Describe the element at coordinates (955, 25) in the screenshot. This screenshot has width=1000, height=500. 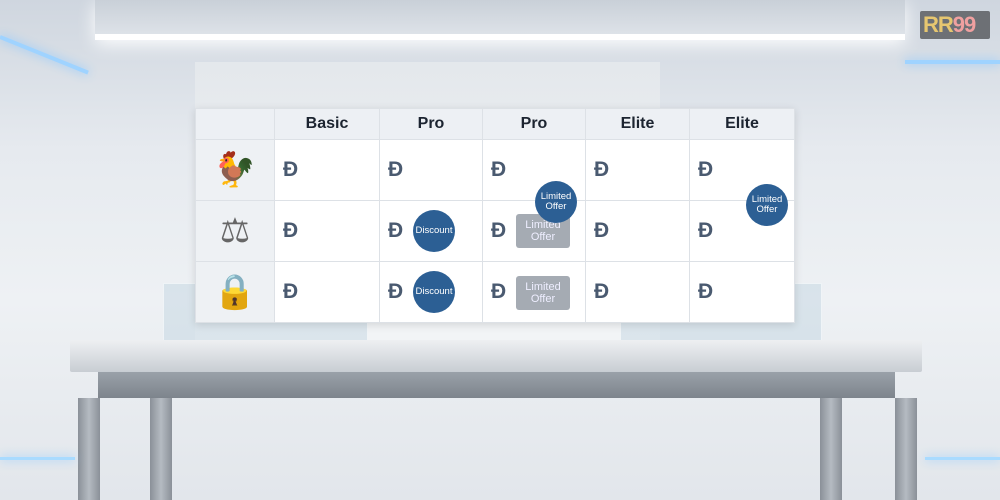
I see `logo: RR99` at that location.